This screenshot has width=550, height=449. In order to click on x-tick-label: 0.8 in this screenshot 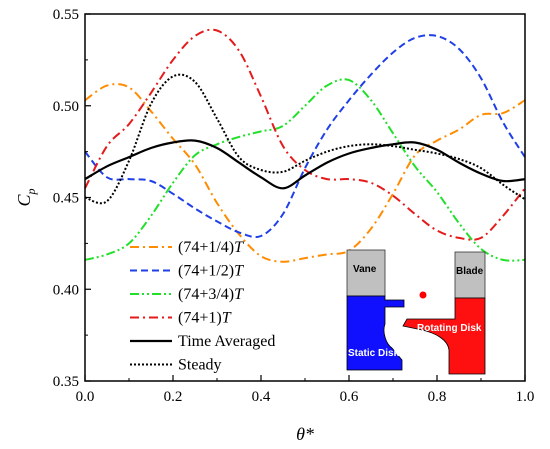, I will do `click(437, 397)`.